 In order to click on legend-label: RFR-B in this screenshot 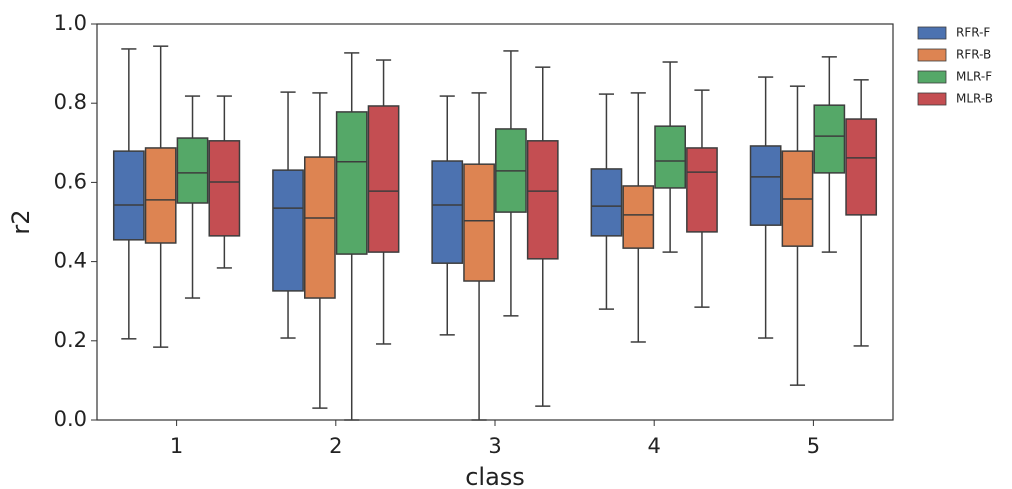, I will do `click(973, 55)`.